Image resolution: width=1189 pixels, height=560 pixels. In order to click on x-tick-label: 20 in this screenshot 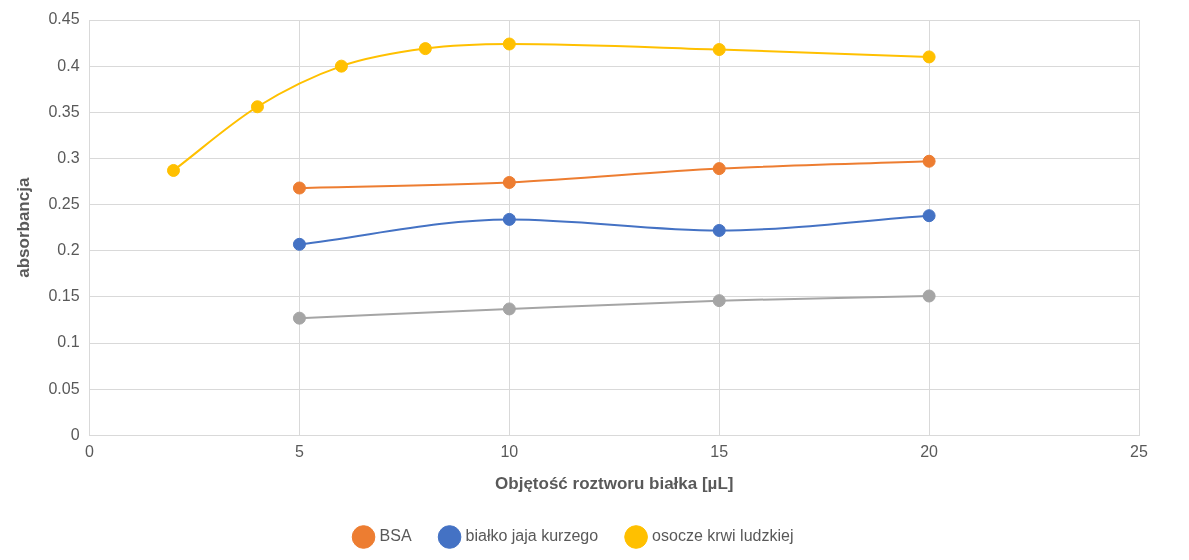, I will do `click(929, 452)`.